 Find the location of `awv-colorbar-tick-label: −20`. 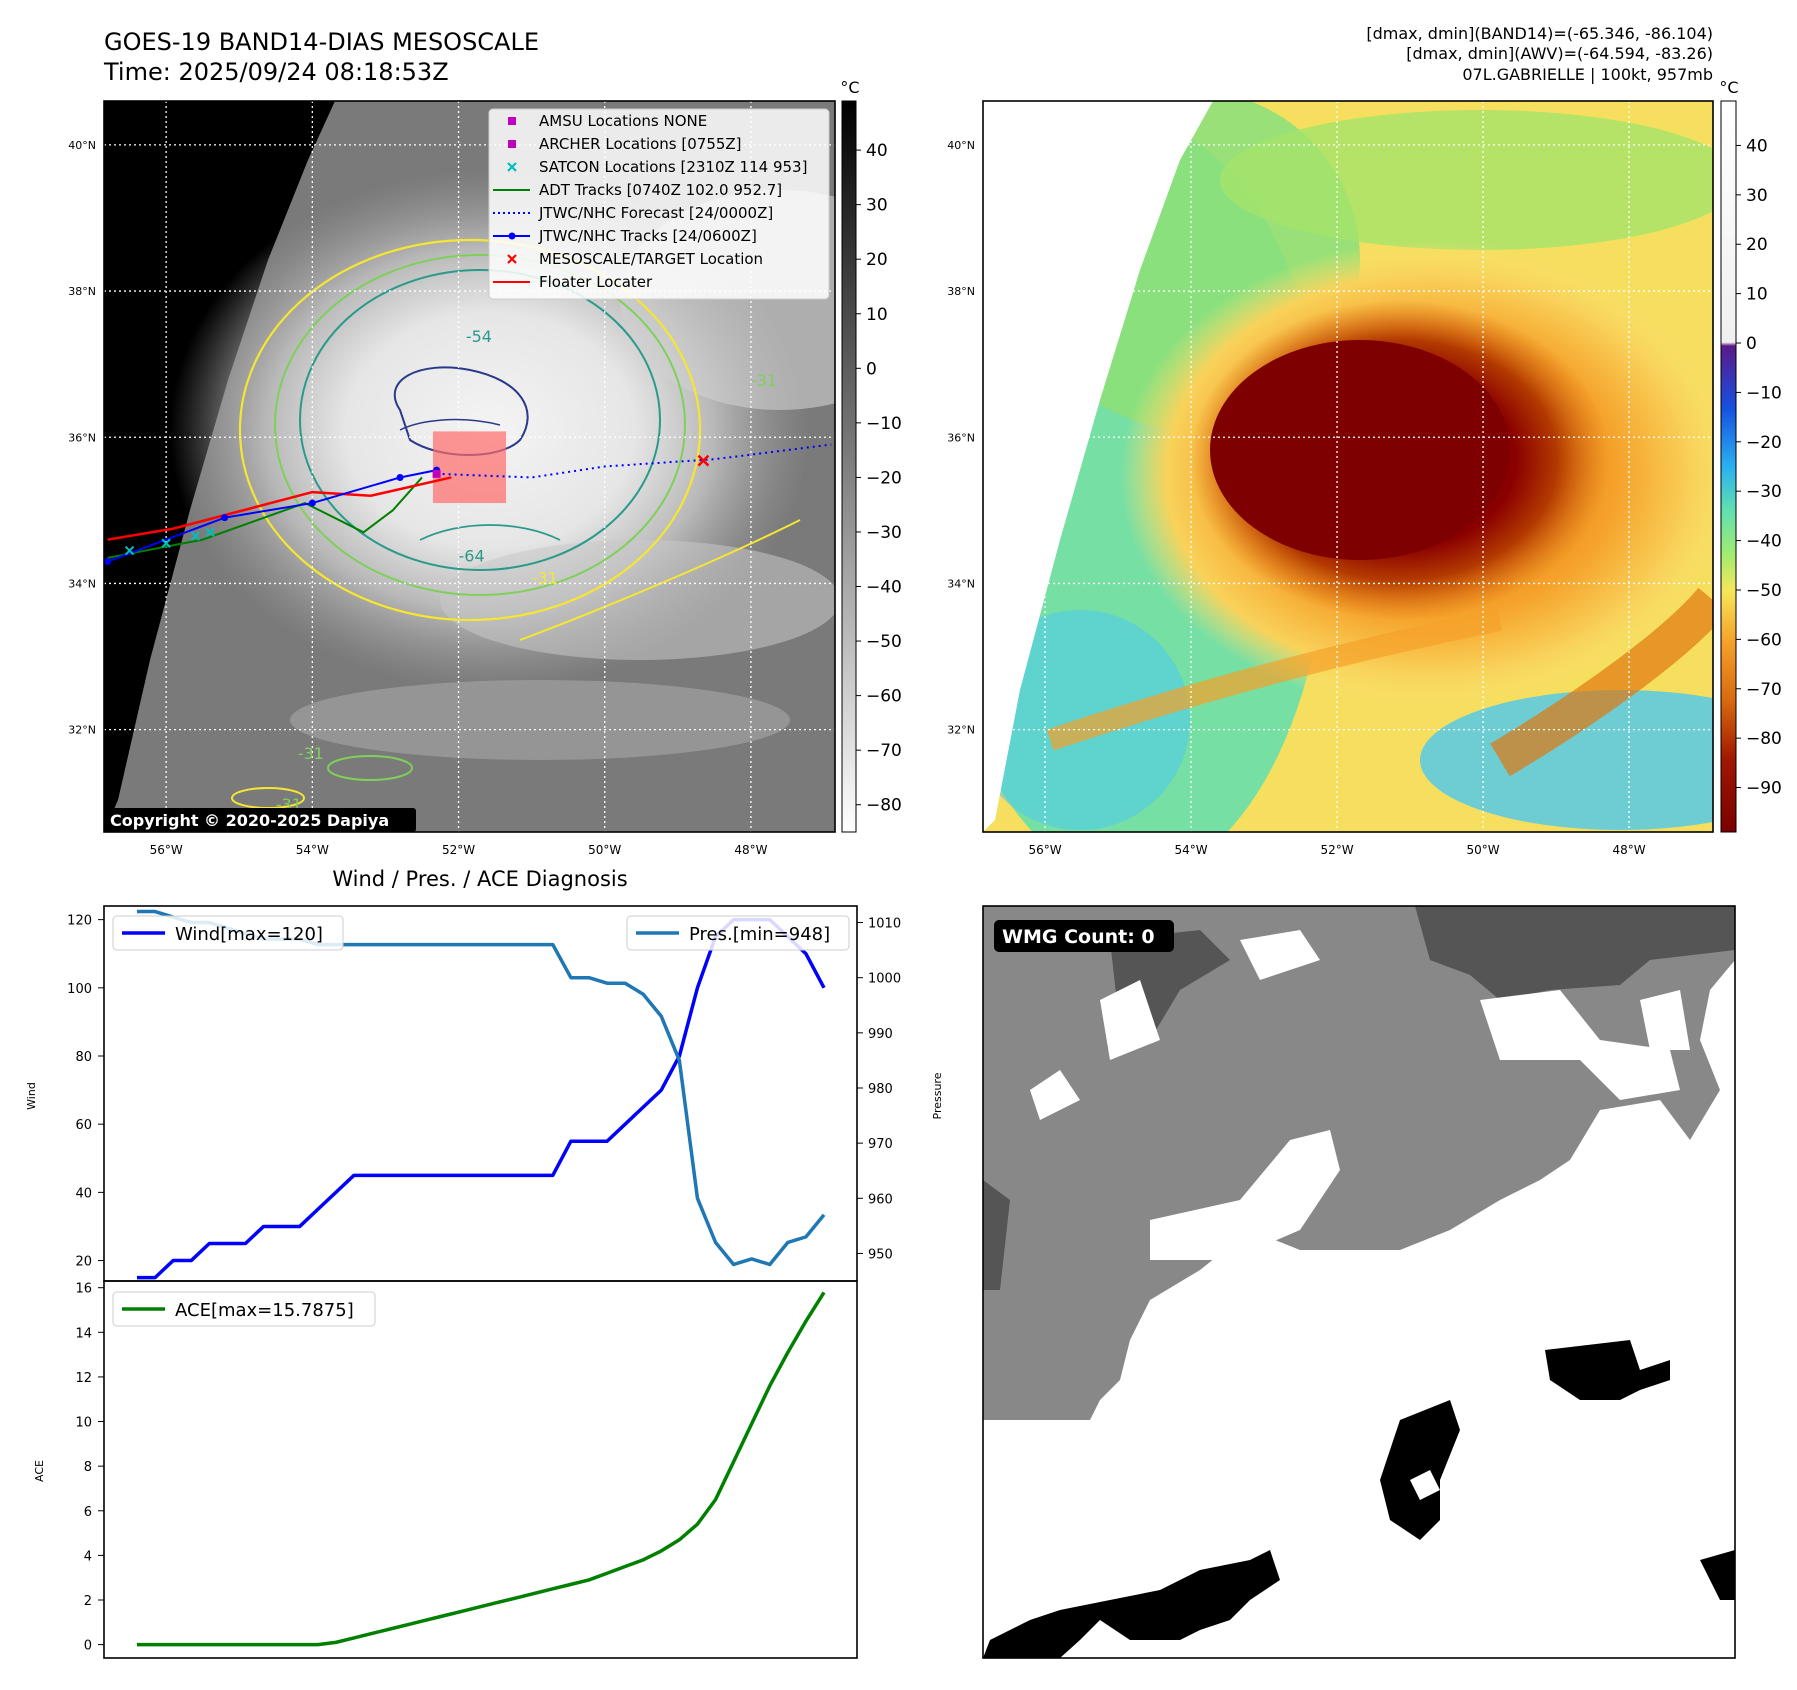

awv-colorbar-tick-label: −20 is located at coordinates (1764, 443).